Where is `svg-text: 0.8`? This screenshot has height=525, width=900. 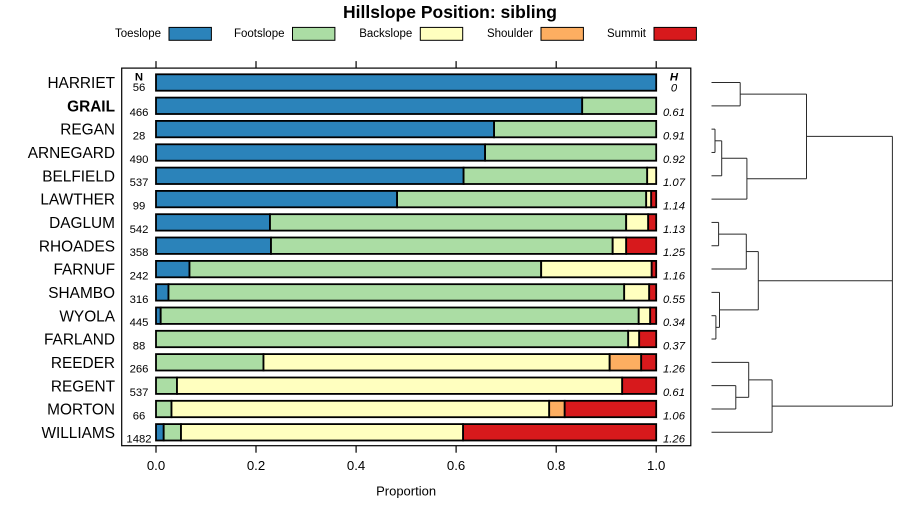
svg-text: 0.8 is located at coordinates (556, 465).